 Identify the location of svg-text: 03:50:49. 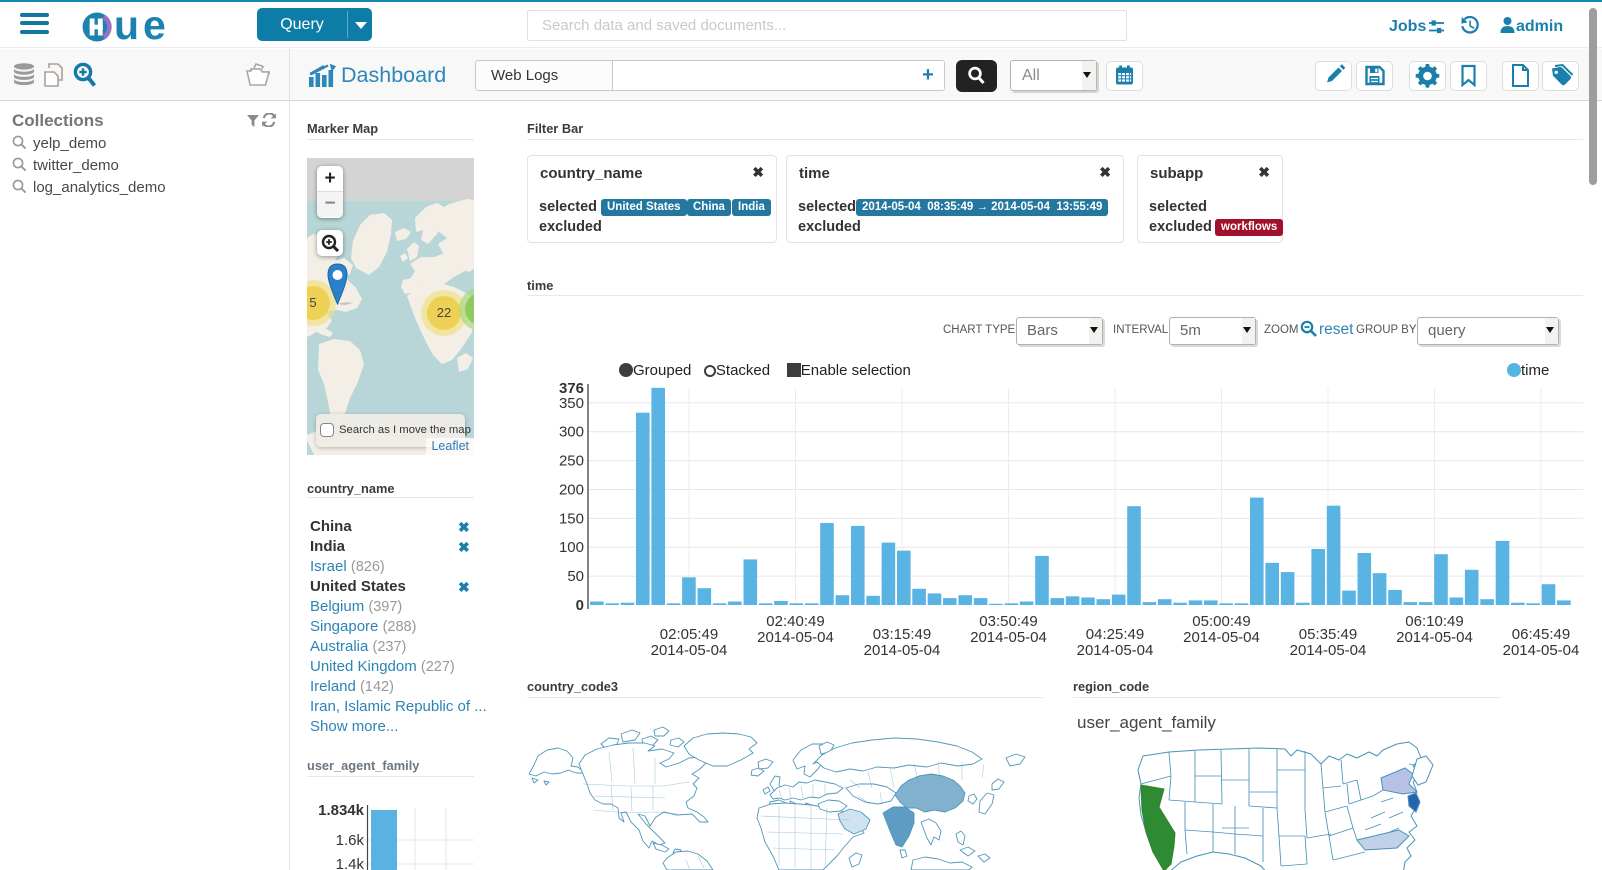
(1008, 621).